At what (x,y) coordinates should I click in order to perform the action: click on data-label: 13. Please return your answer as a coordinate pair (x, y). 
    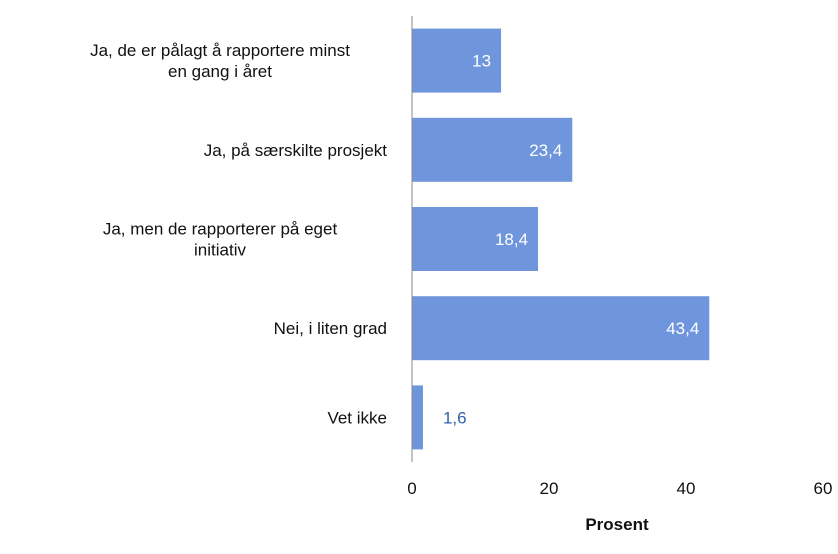
    Looking at the image, I should click on (481, 61).